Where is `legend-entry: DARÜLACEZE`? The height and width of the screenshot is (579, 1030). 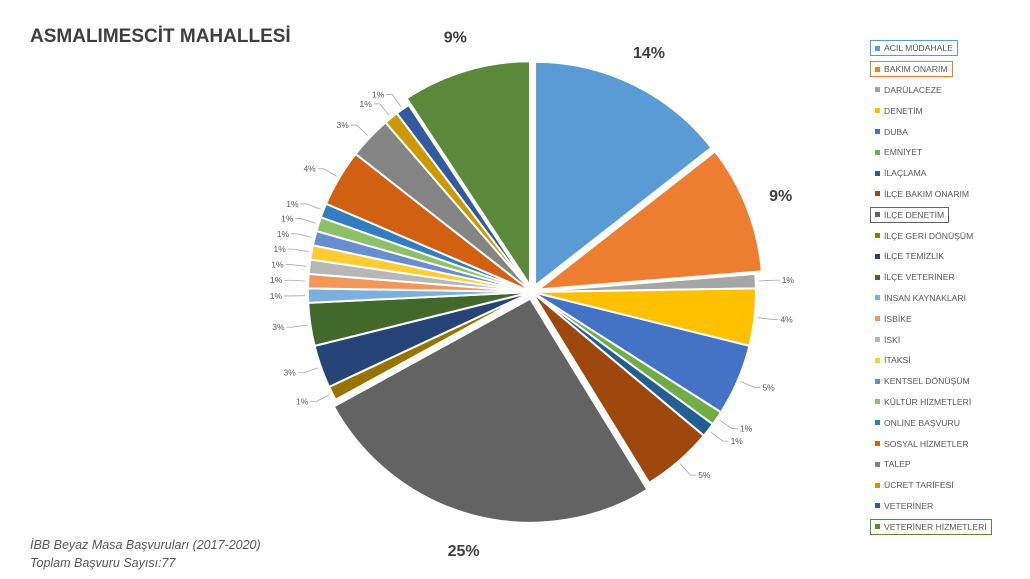 legend-entry: DARÜLACEZE is located at coordinates (908, 90).